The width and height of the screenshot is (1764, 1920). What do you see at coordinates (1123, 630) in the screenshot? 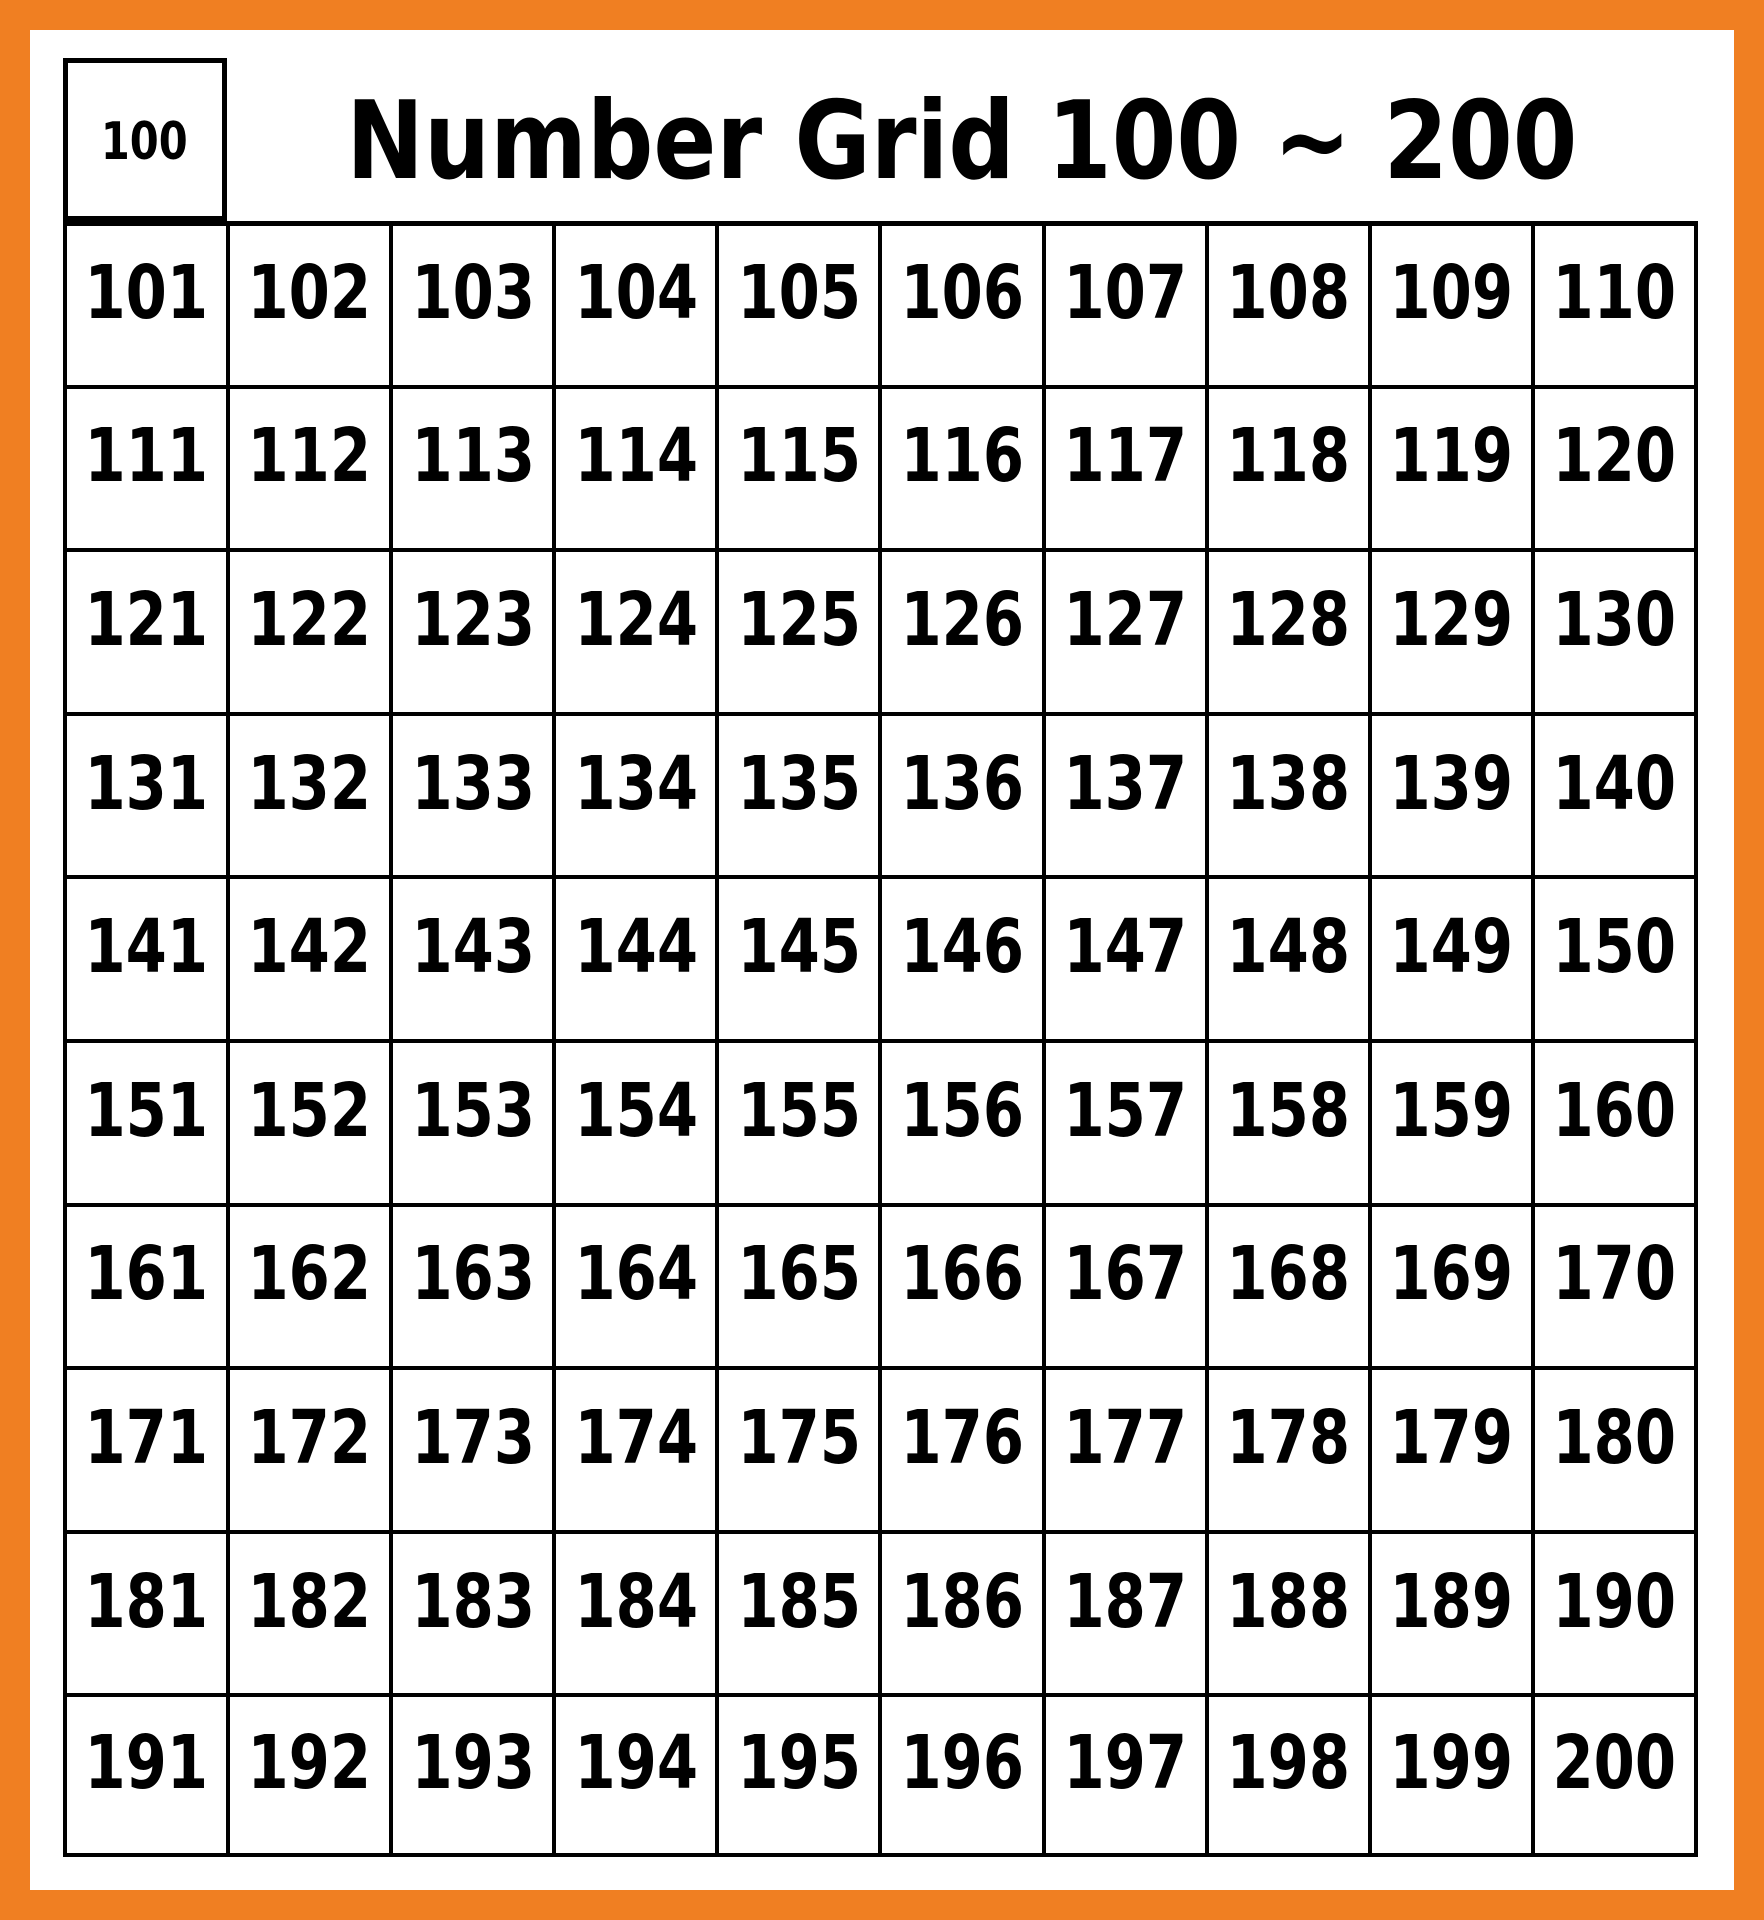
I see `grid-cell: 127` at bounding box center [1123, 630].